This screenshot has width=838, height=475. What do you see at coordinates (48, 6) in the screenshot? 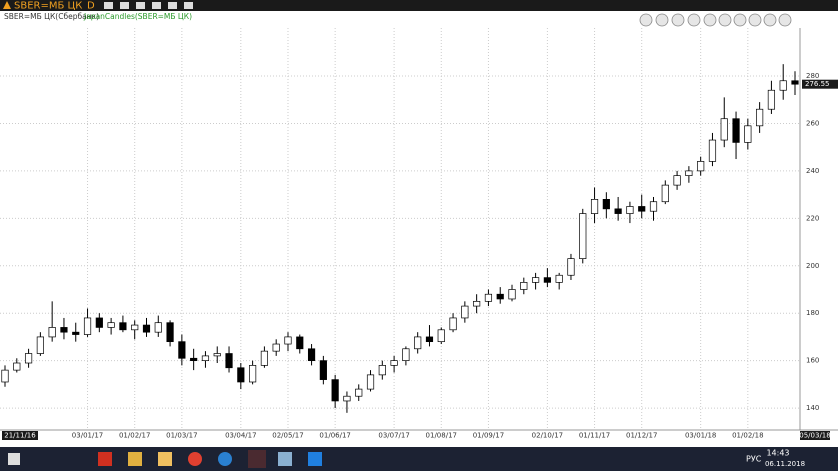
I see `symbol: SBER=МБ ЦК` at bounding box center [48, 6].